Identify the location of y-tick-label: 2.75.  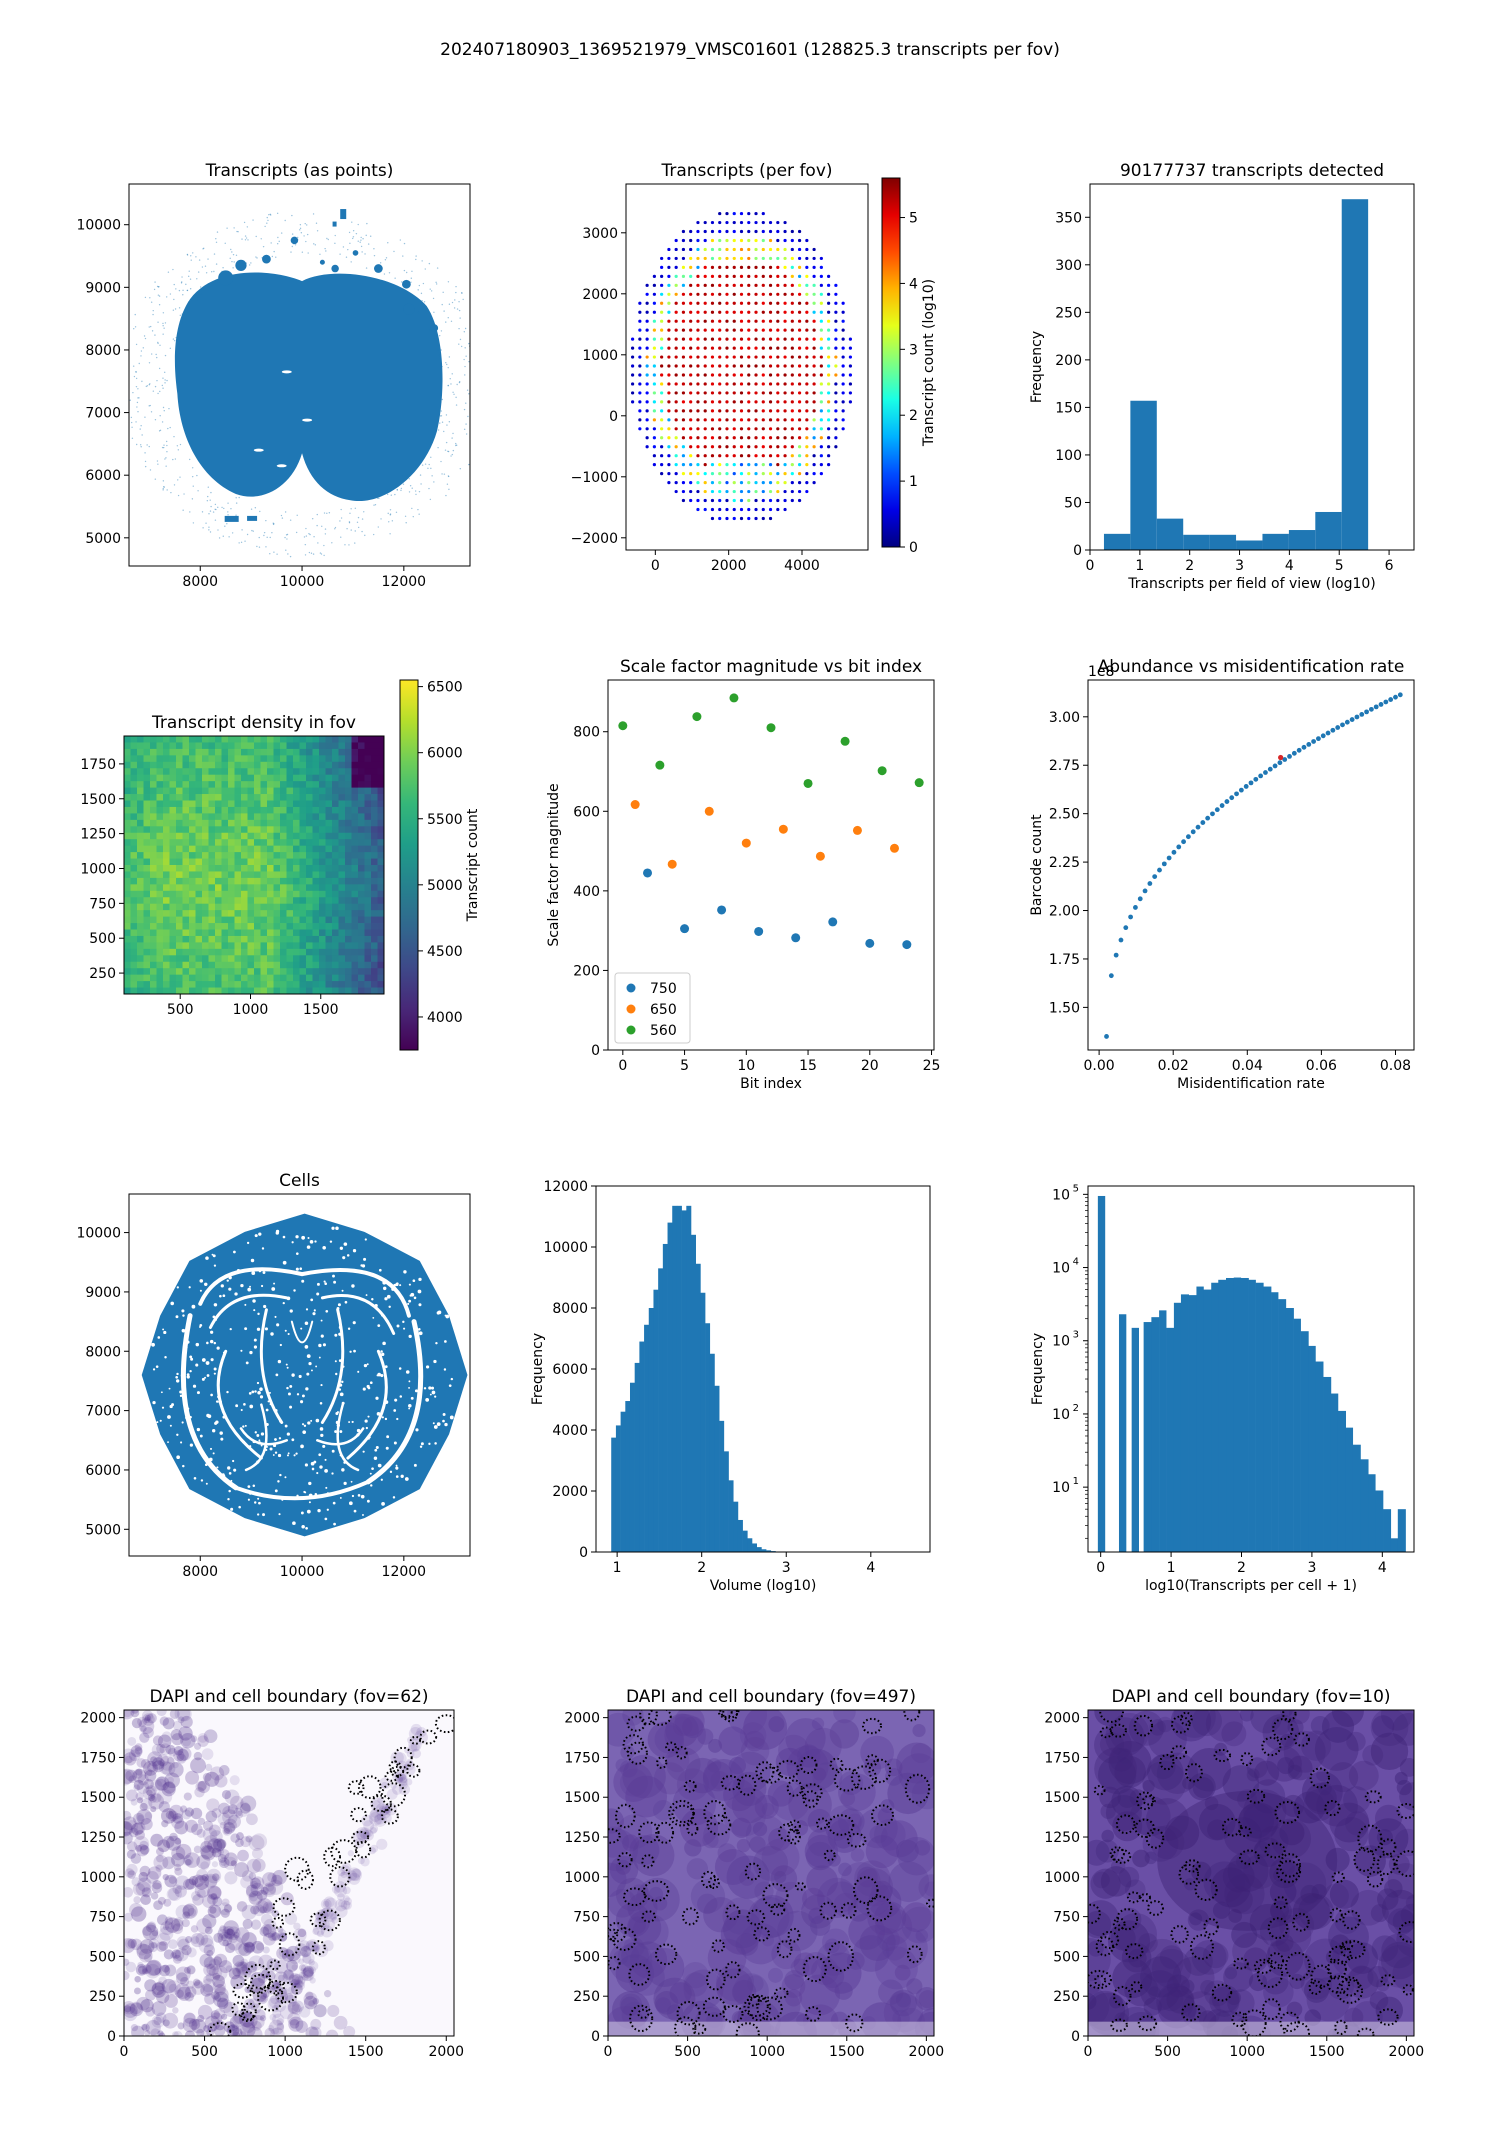
(1064, 766).